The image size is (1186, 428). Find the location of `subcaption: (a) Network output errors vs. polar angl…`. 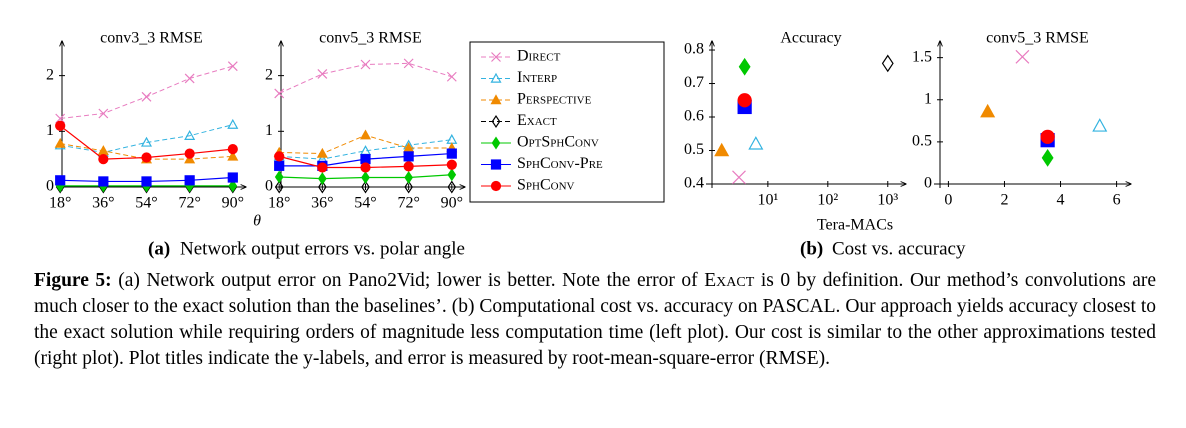

subcaption: (a) Network output errors vs. polar angl… is located at coordinates (306, 248).